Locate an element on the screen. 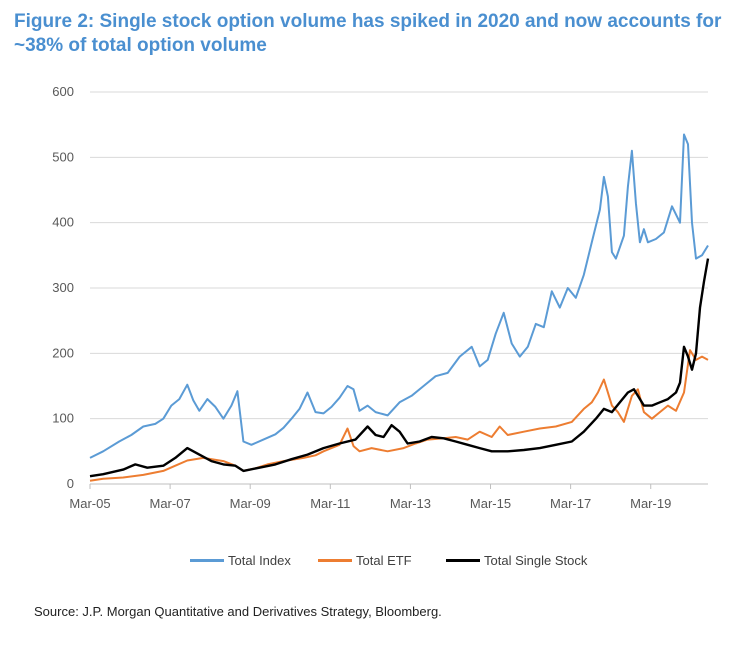  y-tick-label: 600 is located at coordinates (63, 91).